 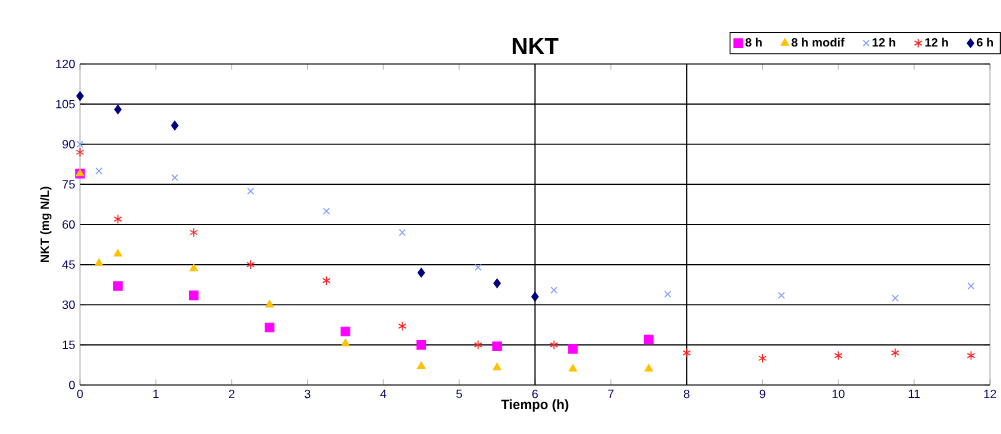 What do you see at coordinates (818, 42) in the screenshot?
I see `legend-label: 8 h modif` at bounding box center [818, 42].